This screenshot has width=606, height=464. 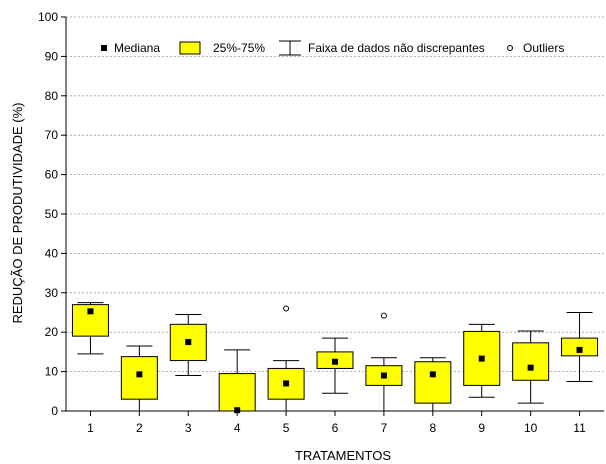 I want to click on legend-item-box: 25%-75%, so click(x=222, y=48).